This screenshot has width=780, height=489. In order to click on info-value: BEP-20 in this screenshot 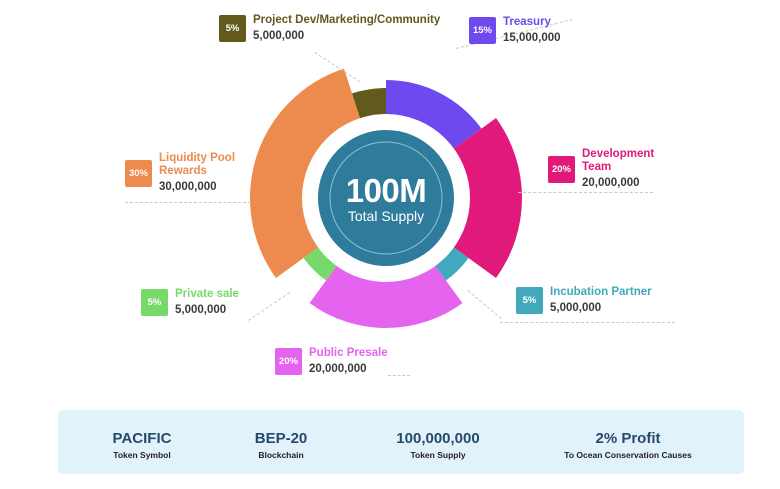, I will do `click(281, 438)`.